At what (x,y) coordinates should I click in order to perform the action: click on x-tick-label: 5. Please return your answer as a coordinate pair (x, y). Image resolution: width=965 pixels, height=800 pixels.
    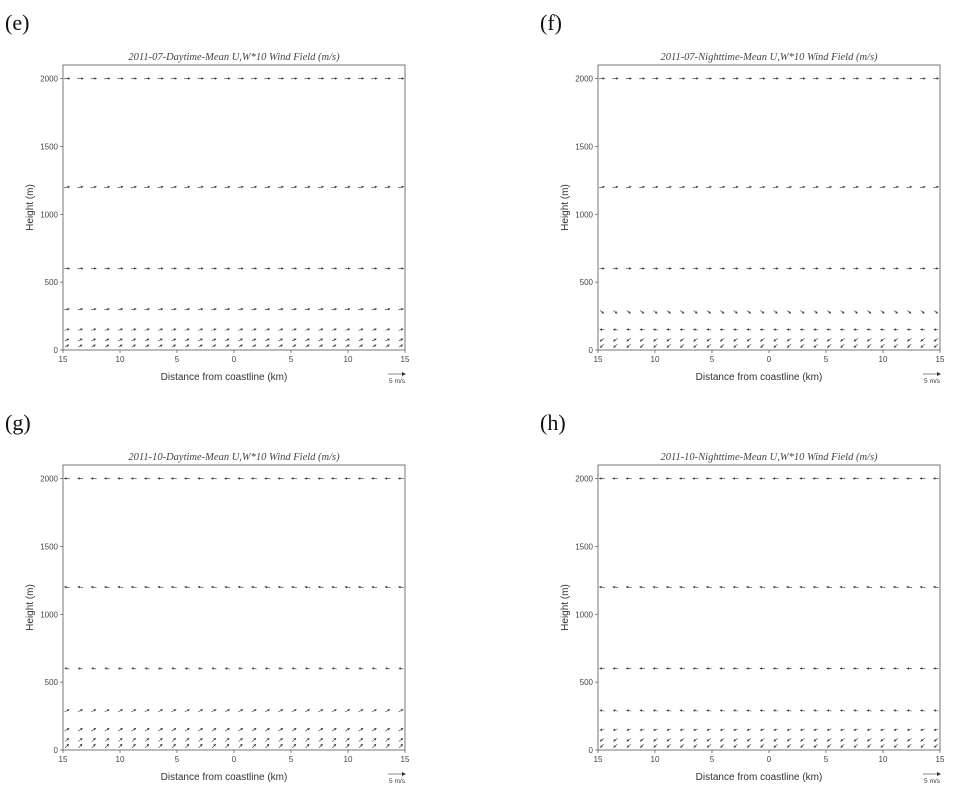
    Looking at the image, I should click on (712, 759).